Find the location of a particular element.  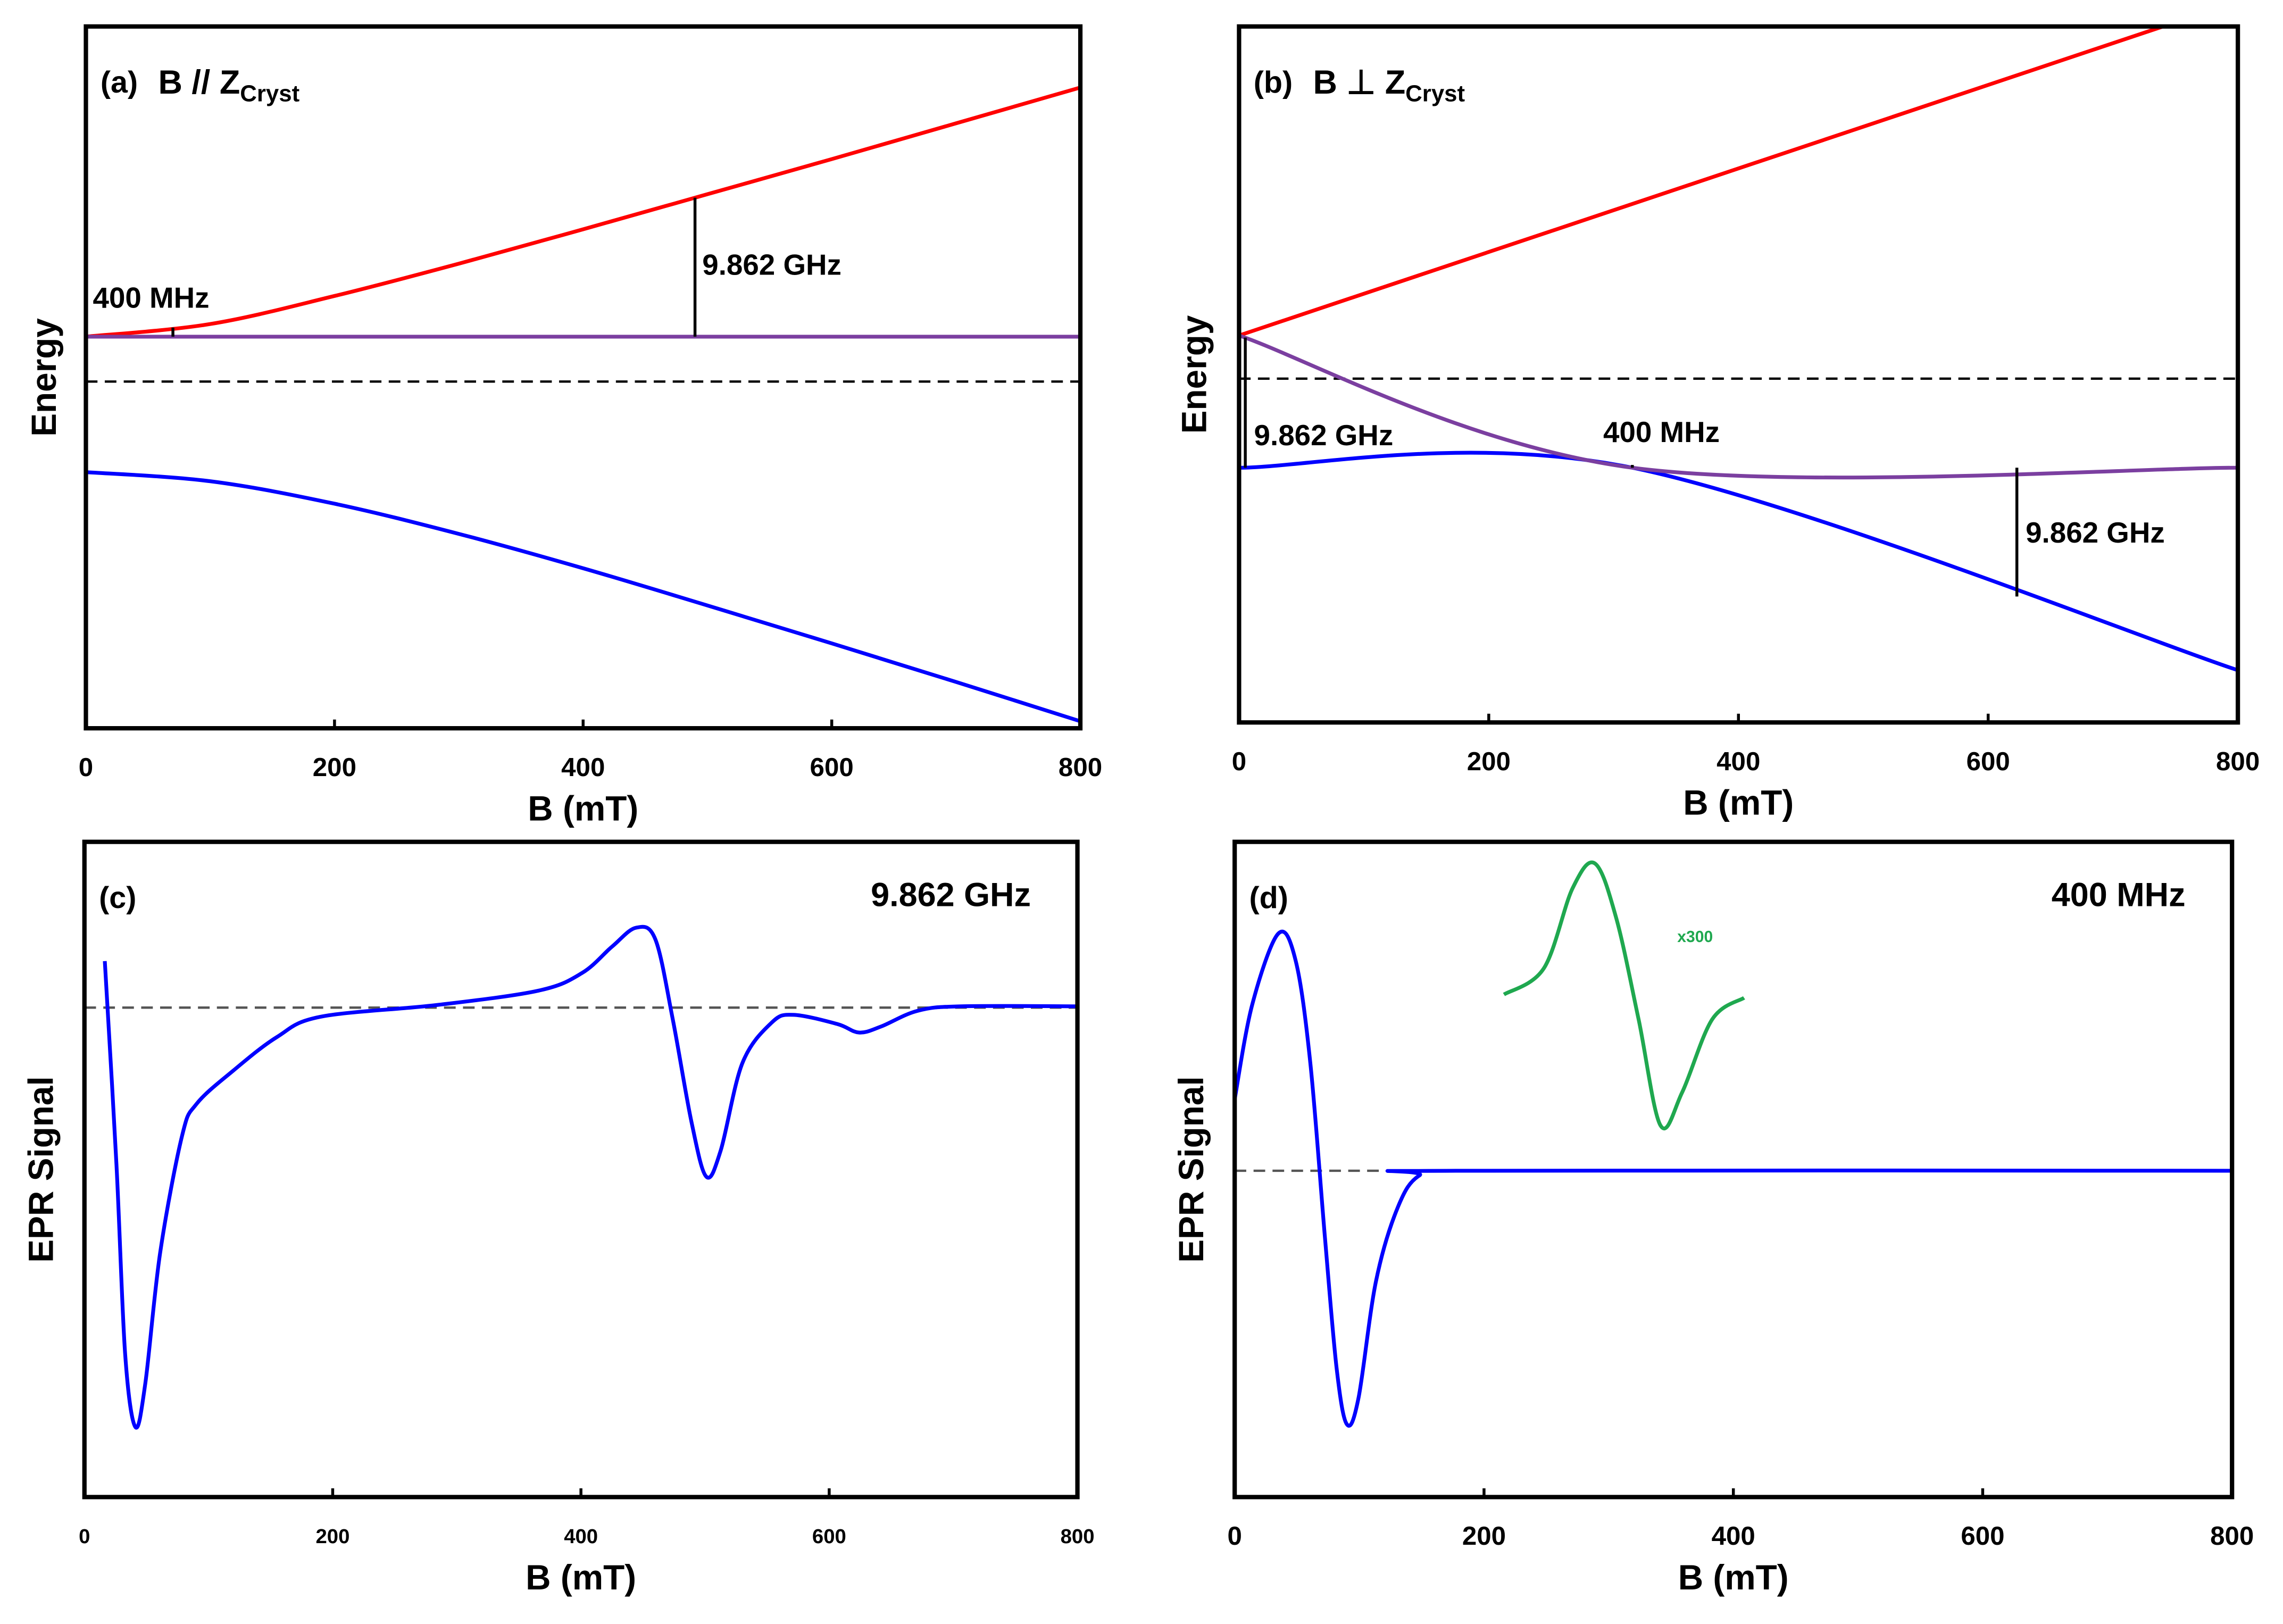

panel-title: (c) is located at coordinates (117, 898).